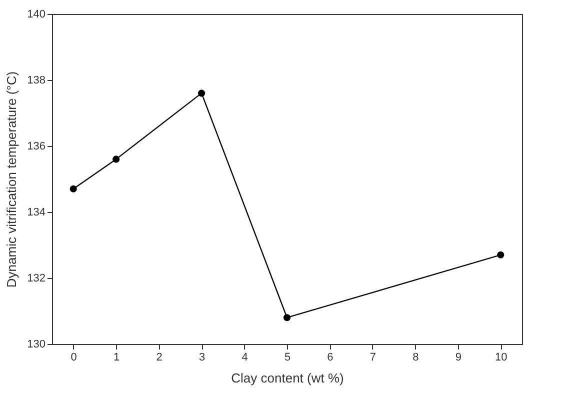  Describe the element at coordinates (245, 358) in the screenshot. I see `x-tick-label: 4` at that location.